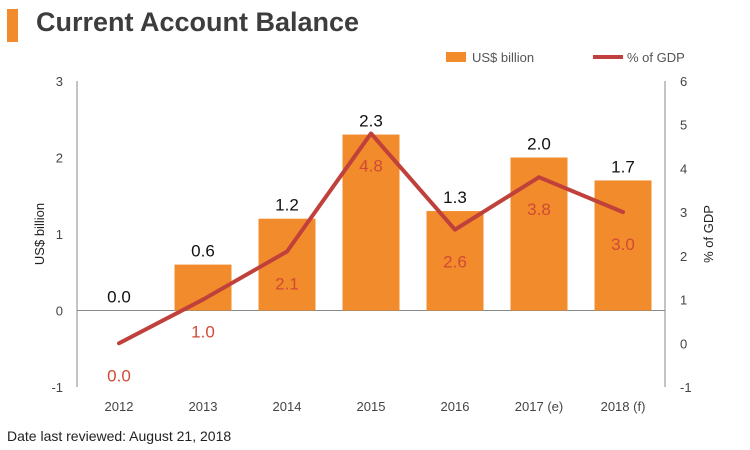  I want to click on line-value-label: 3.0, so click(623, 244).